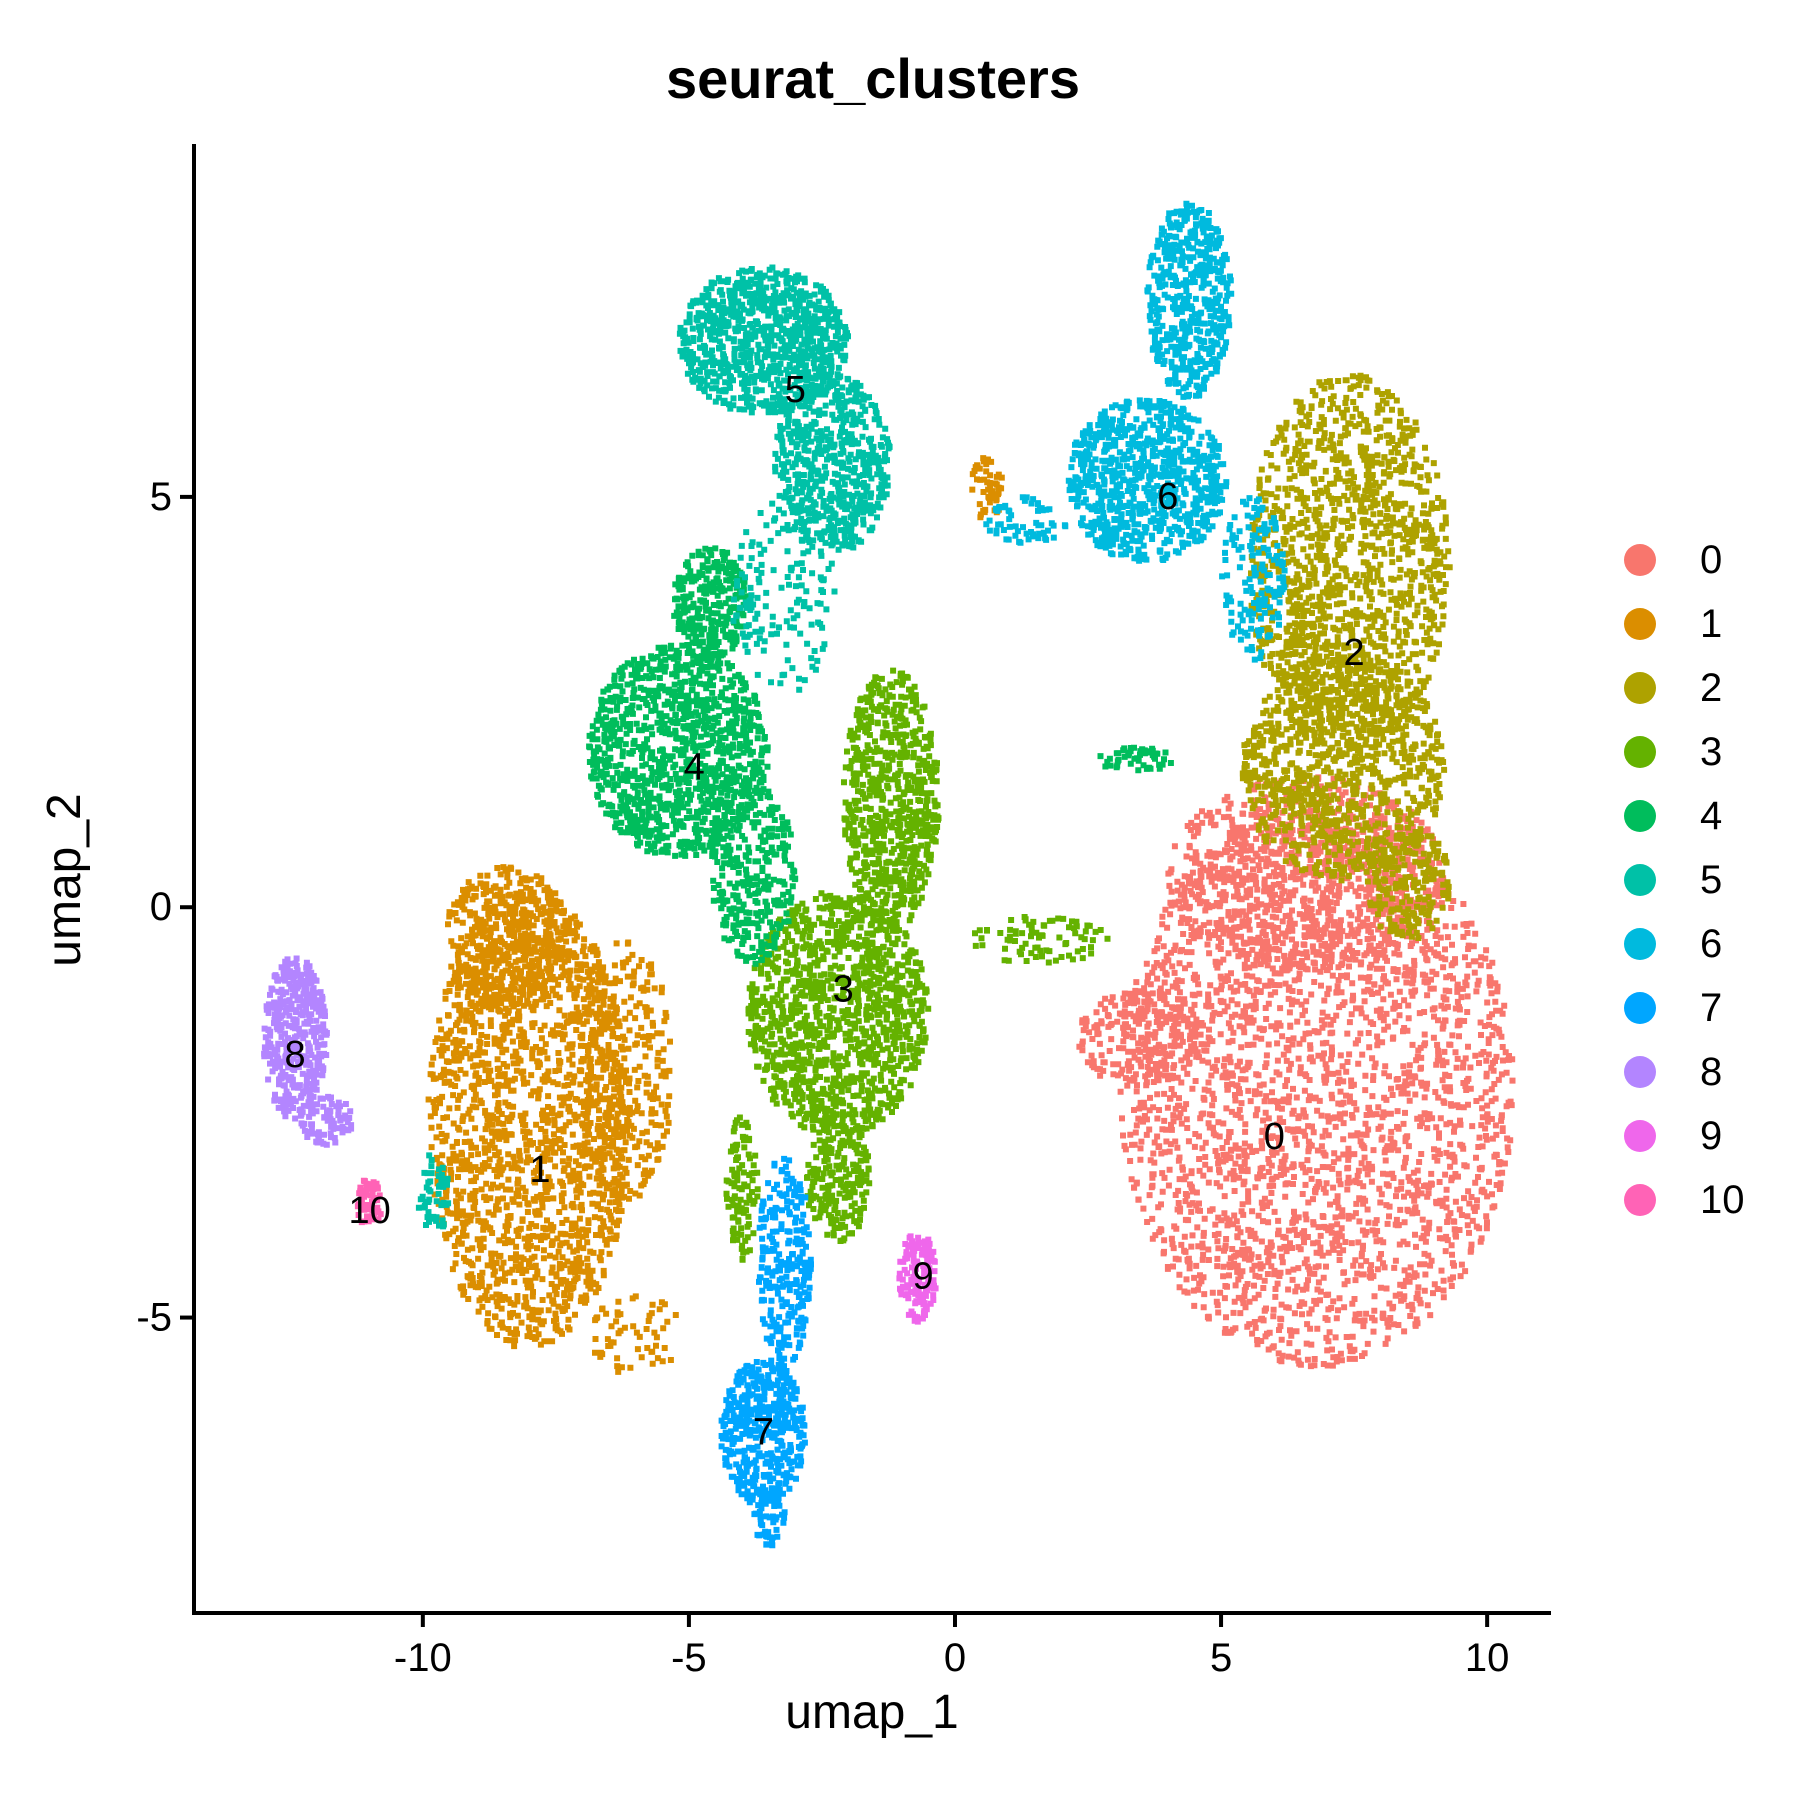 This screenshot has height=1800, width=1800. What do you see at coordinates (64, 879) in the screenshot?
I see `y-axis-label: umap_2` at bounding box center [64, 879].